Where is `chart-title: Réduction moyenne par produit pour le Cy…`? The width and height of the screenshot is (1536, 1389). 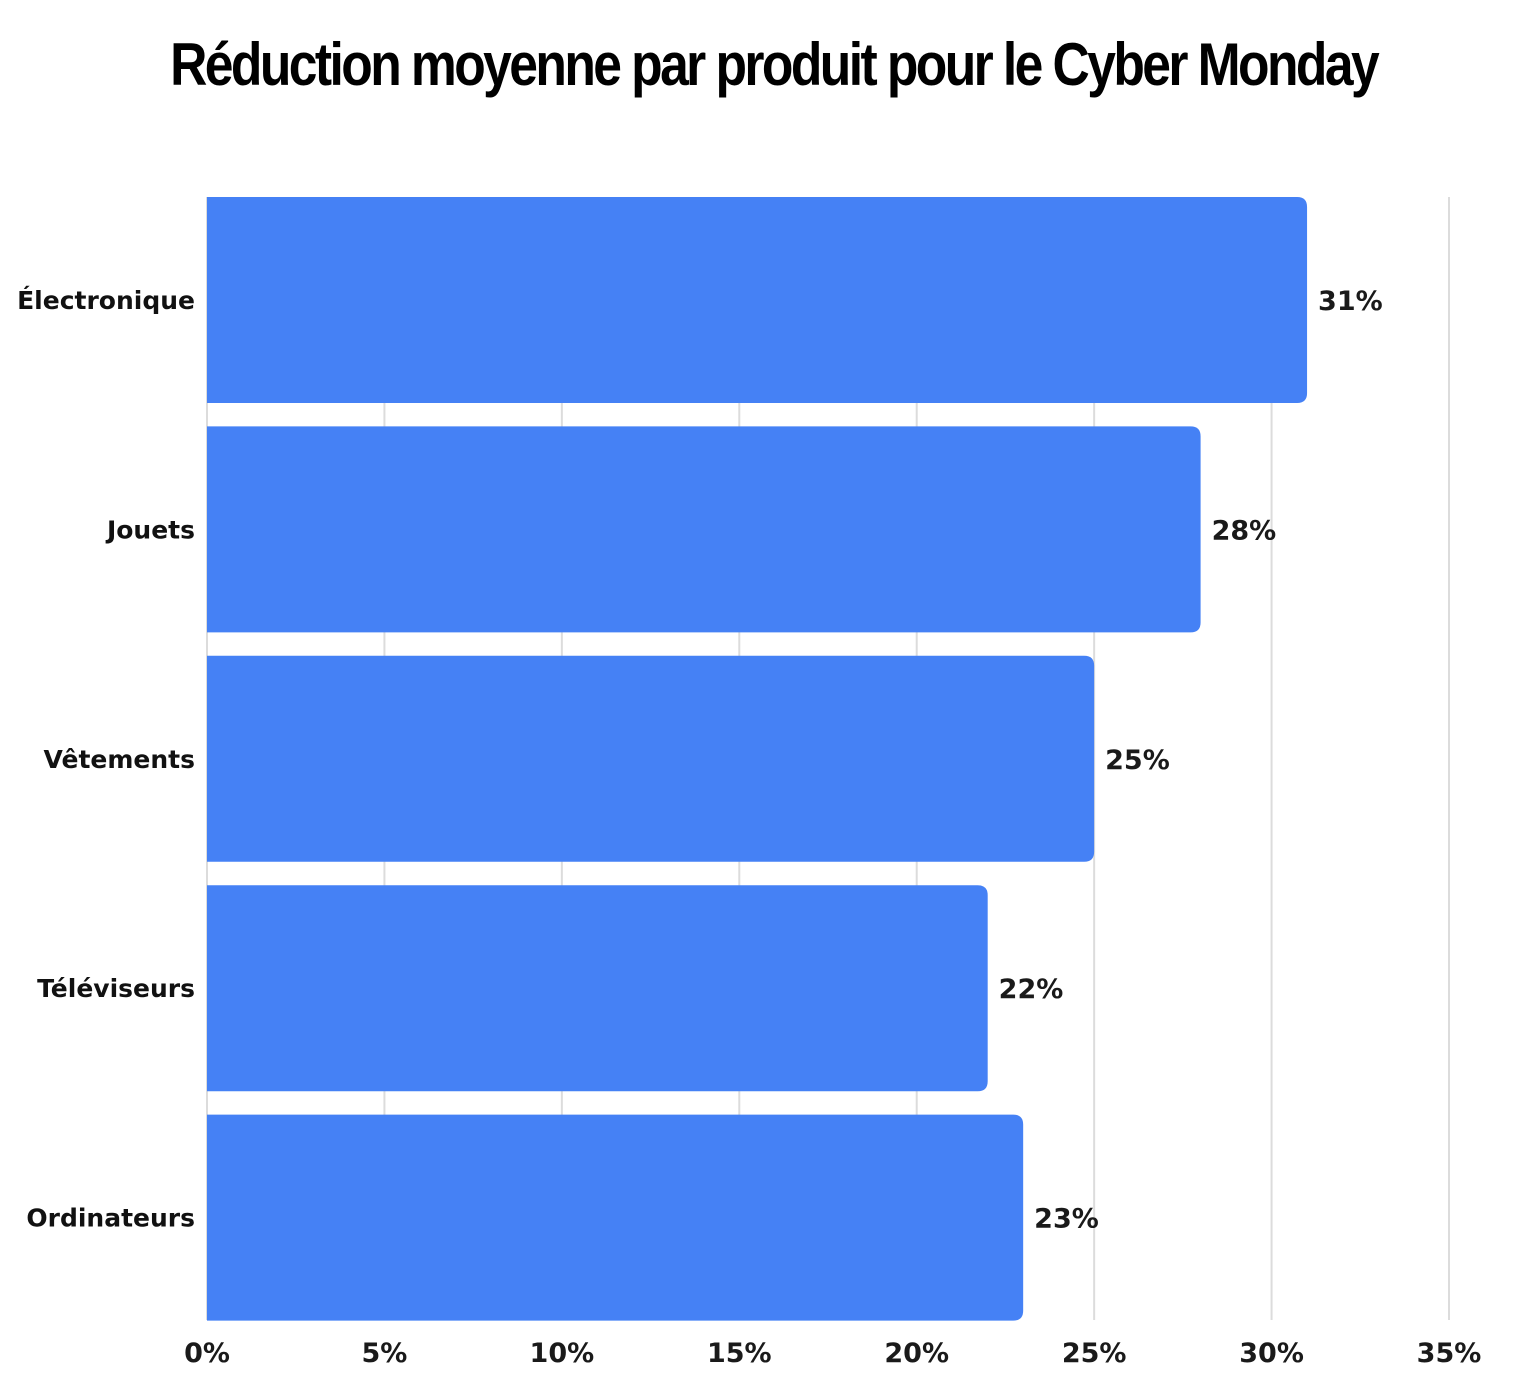 chart-title: Réduction moyenne par produit pour le Cy… is located at coordinates (775, 64).